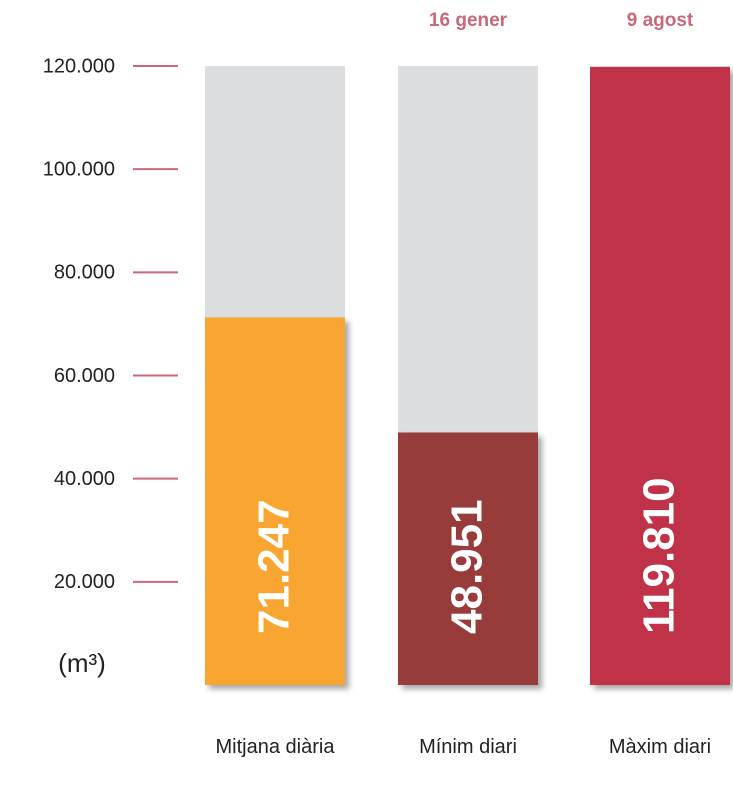  What do you see at coordinates (660, 20) in the screenshot?
I see `top-label: 9 agost` at bounding box center [660, 20].